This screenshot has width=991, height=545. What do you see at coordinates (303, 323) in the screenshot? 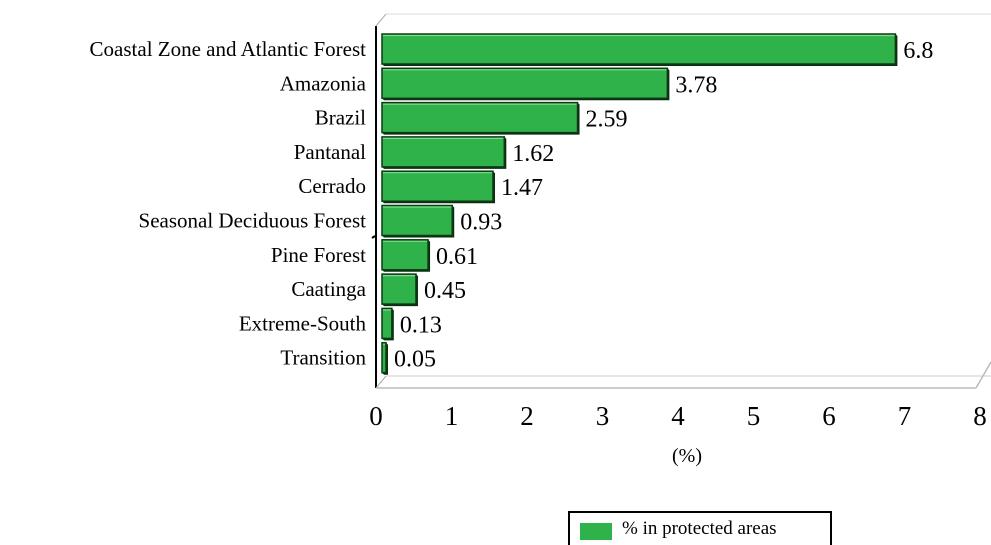
I see `category-label: Extreme-South` at bounding box center [303, 323].